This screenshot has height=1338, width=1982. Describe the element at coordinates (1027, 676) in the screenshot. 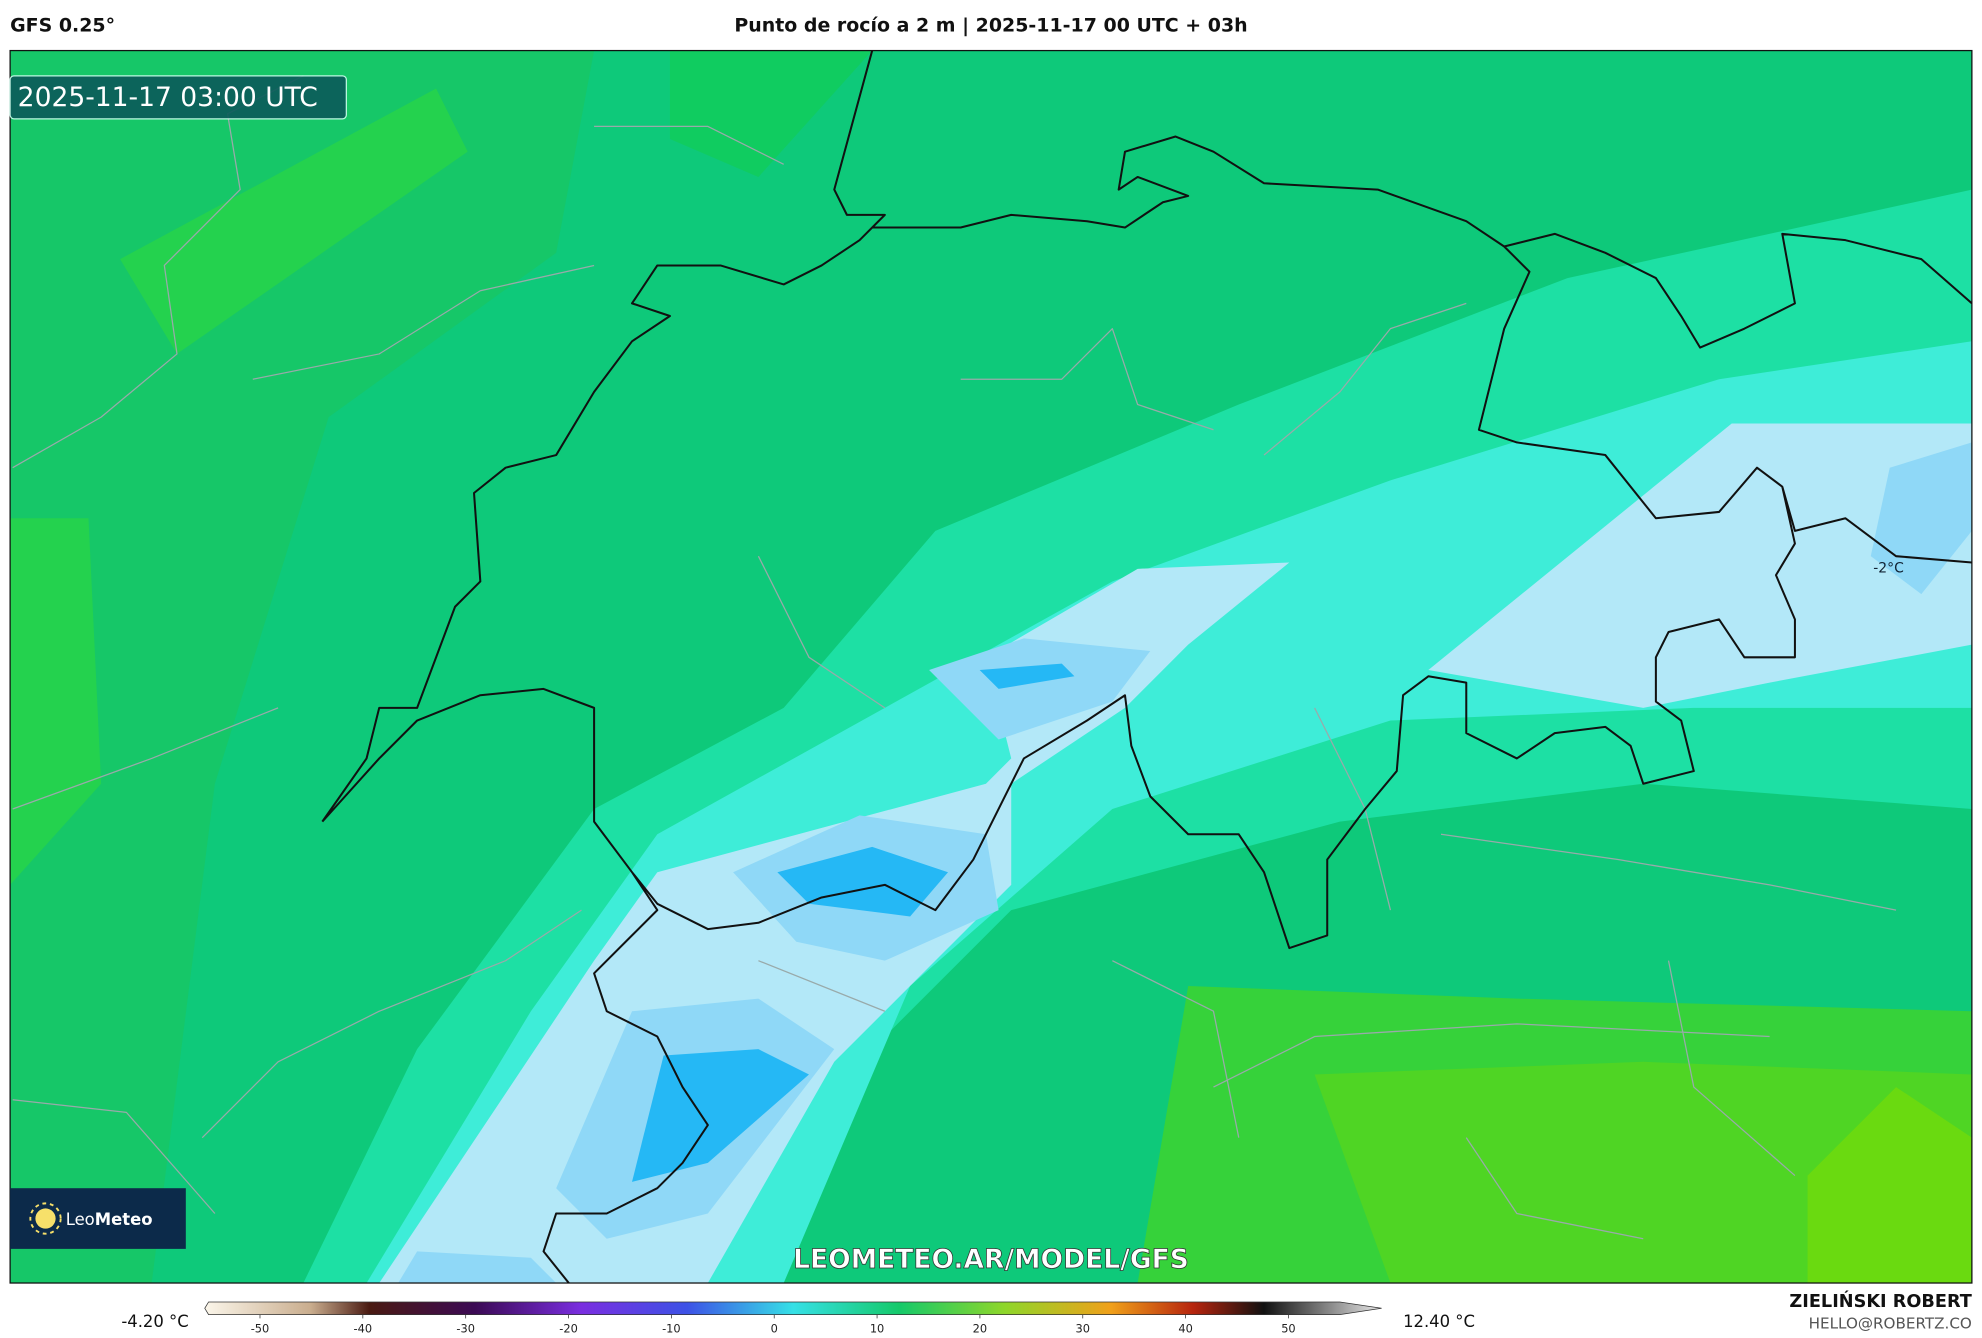

I see `region-blue-1b` at that location.